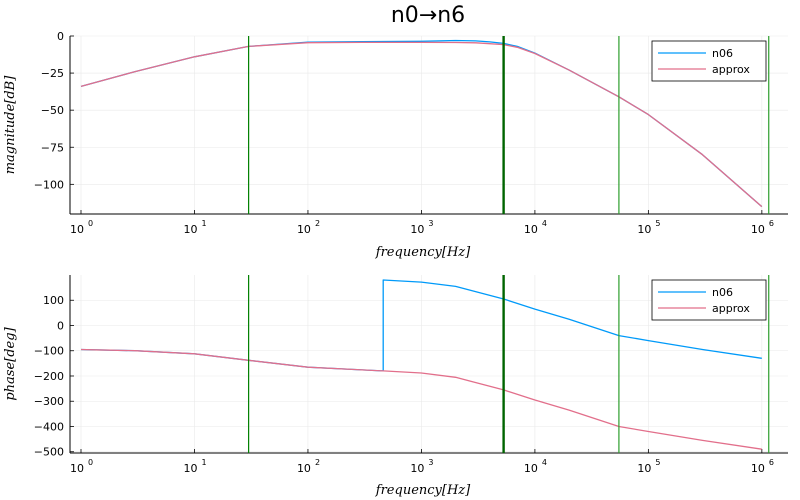  I want to click on mag-legend-label: n06, so click(722, 53).